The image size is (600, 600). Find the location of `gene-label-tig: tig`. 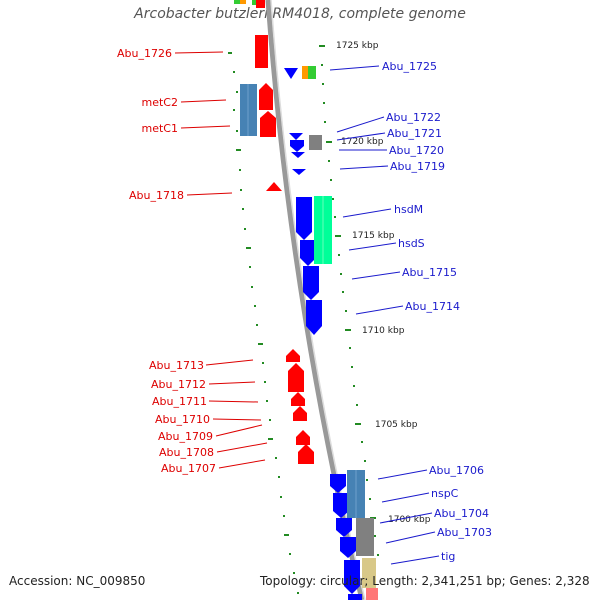

gene-label-tig: tig is located at coordinates (448, 556).